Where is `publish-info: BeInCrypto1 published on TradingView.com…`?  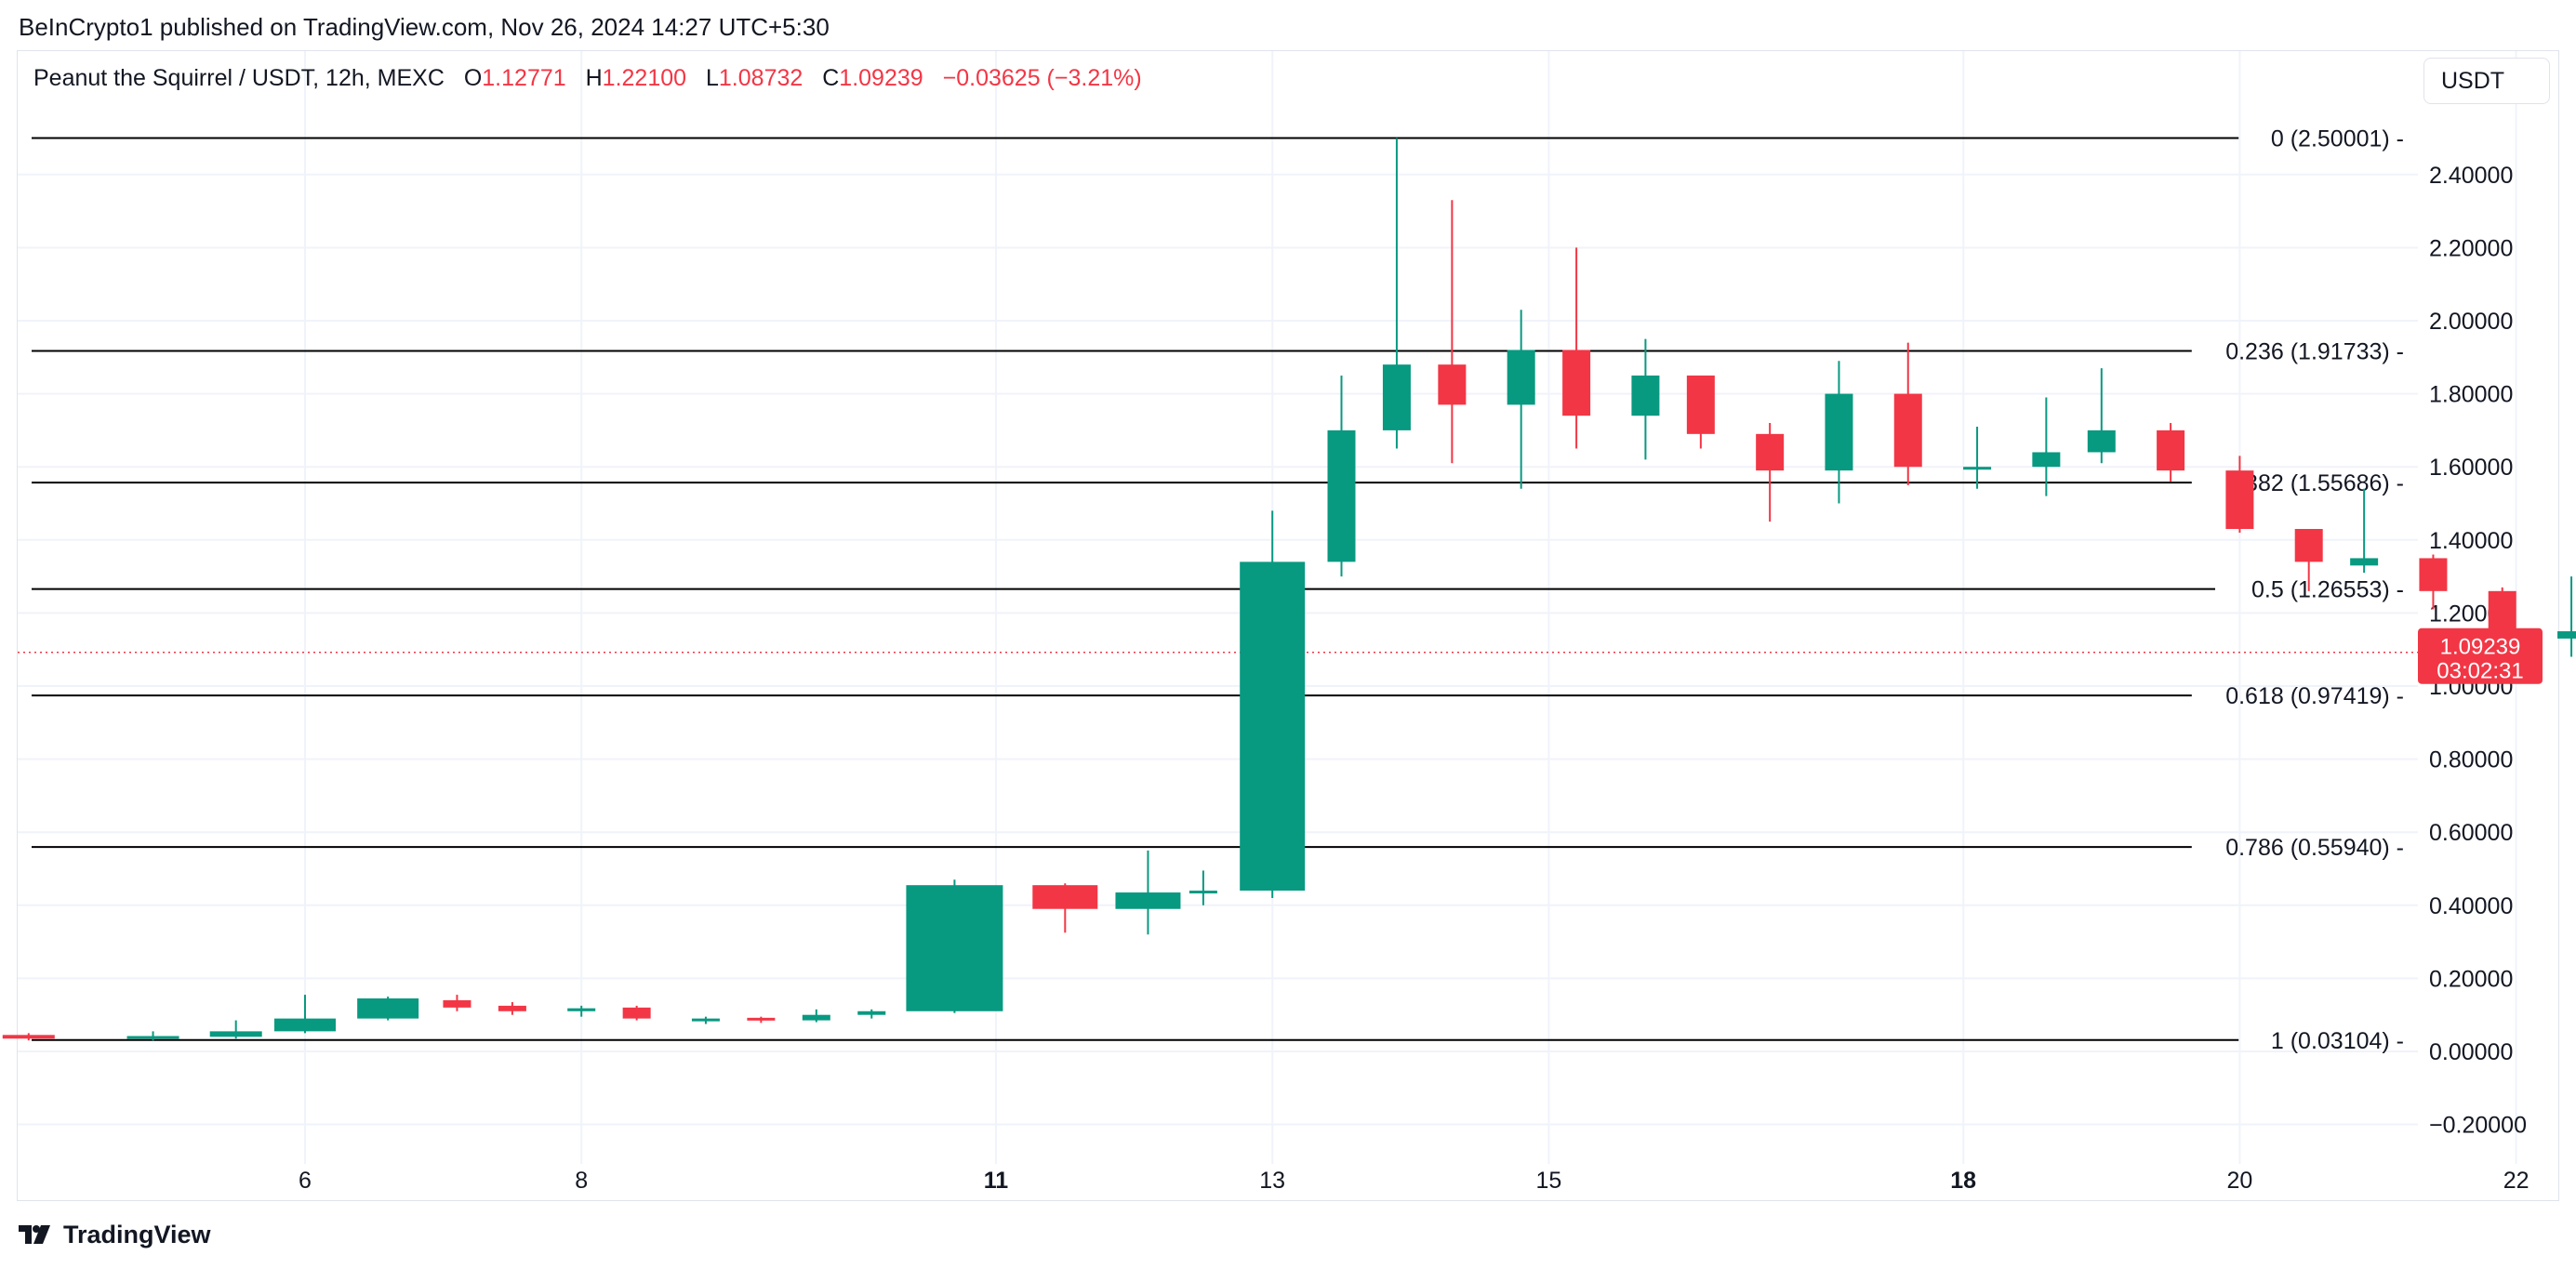 publish-info: BeInCrypto1 published on TradingView.com… is located at coordinates (424, 27).